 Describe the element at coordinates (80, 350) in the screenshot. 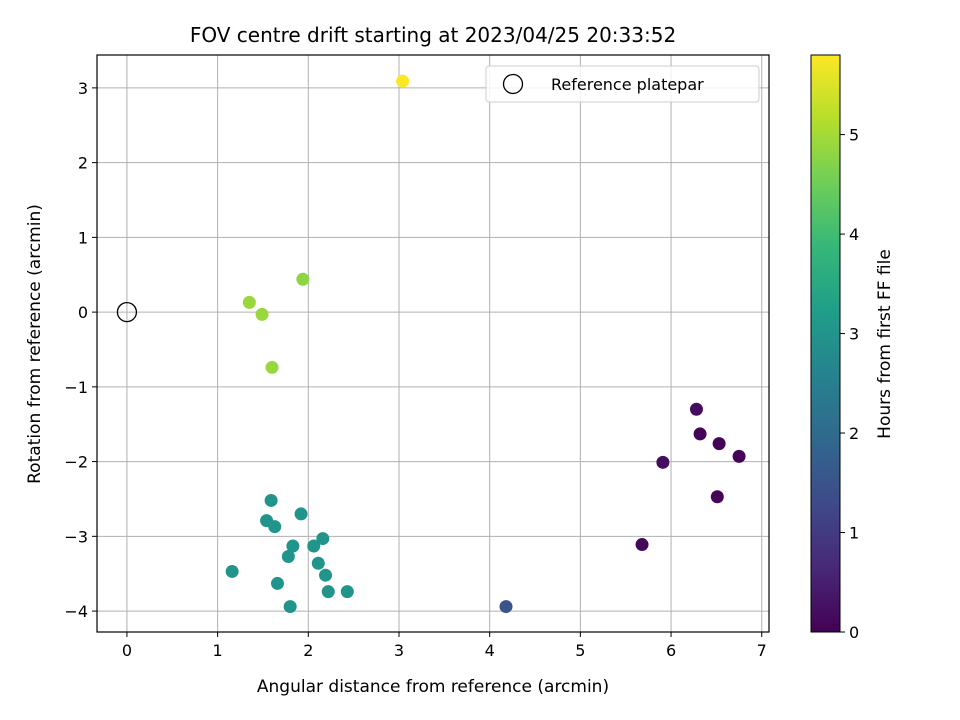

I see `y-axis: −4 −3 −2 −1 0 1 2 3` at that location.